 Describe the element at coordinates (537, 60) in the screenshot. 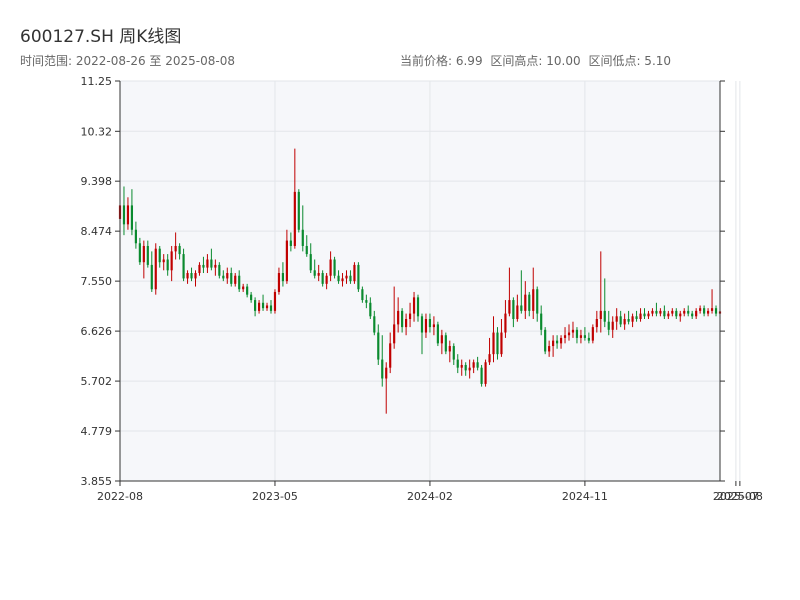

I see `price-stats: 当前价格: 6.99 区间高点: 10.00 区间低点: 5.10` at that location.